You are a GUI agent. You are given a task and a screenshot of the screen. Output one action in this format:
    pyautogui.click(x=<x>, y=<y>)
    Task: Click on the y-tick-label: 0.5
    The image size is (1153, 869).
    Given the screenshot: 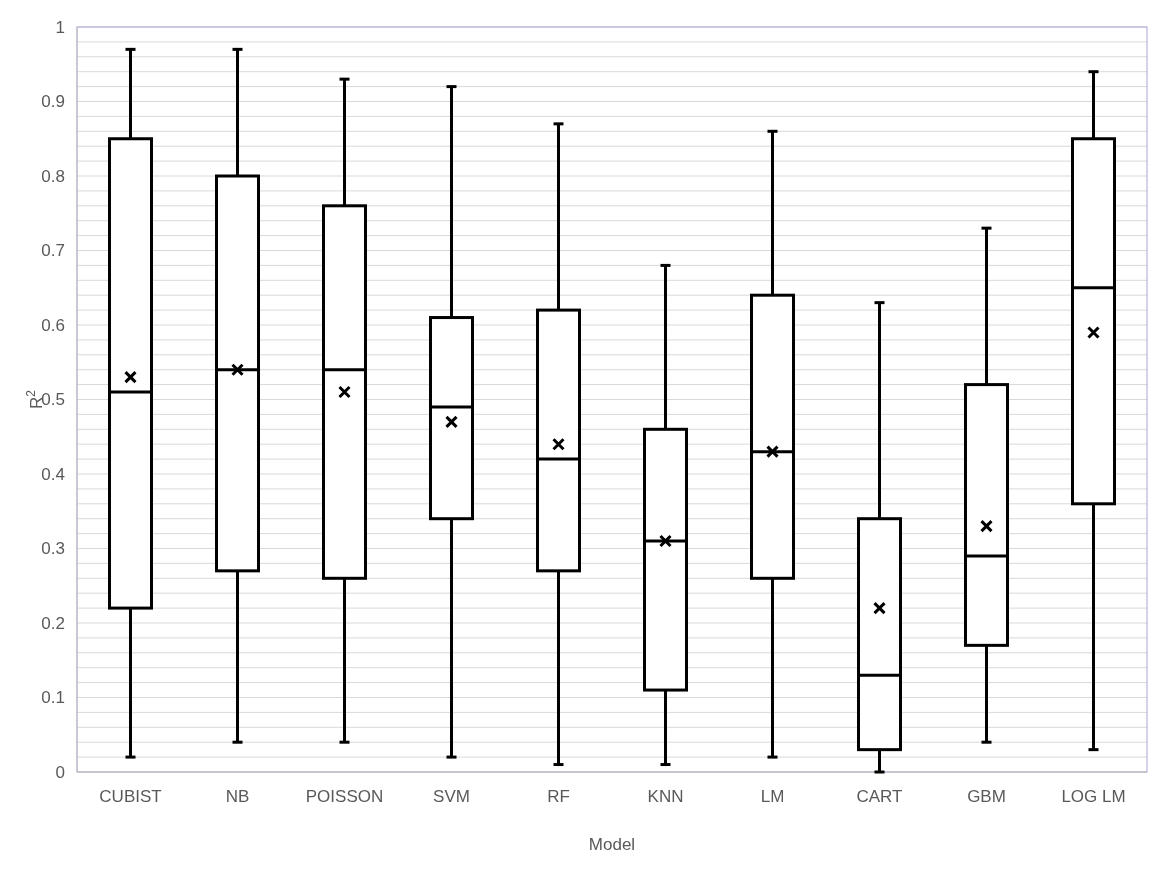 What is the action you would take?
    pyautogui.click(x=53, y=400)
    